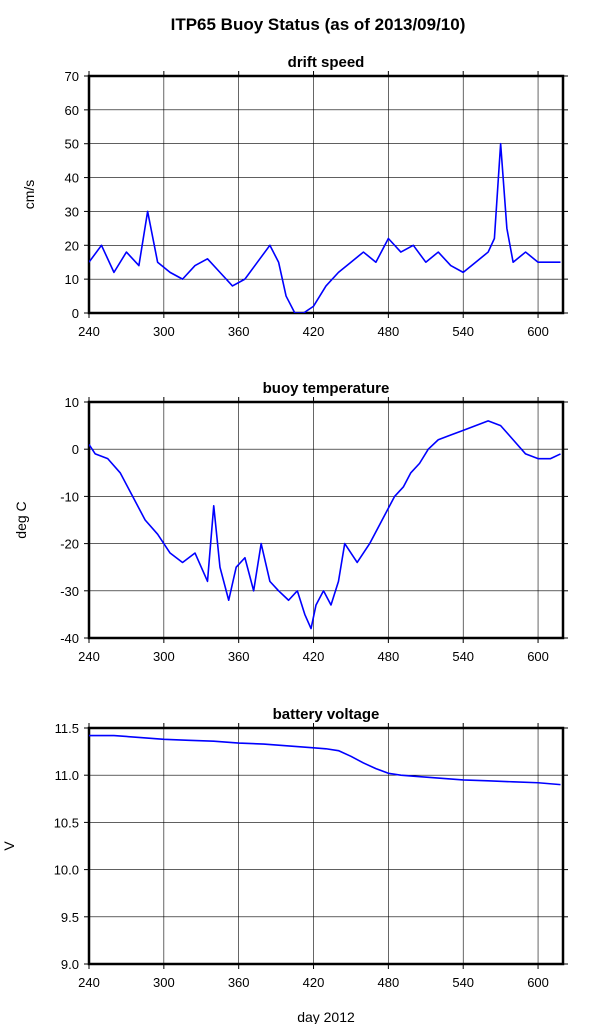  I want to click on y-tick-label: 10.0, so click(66, 870).